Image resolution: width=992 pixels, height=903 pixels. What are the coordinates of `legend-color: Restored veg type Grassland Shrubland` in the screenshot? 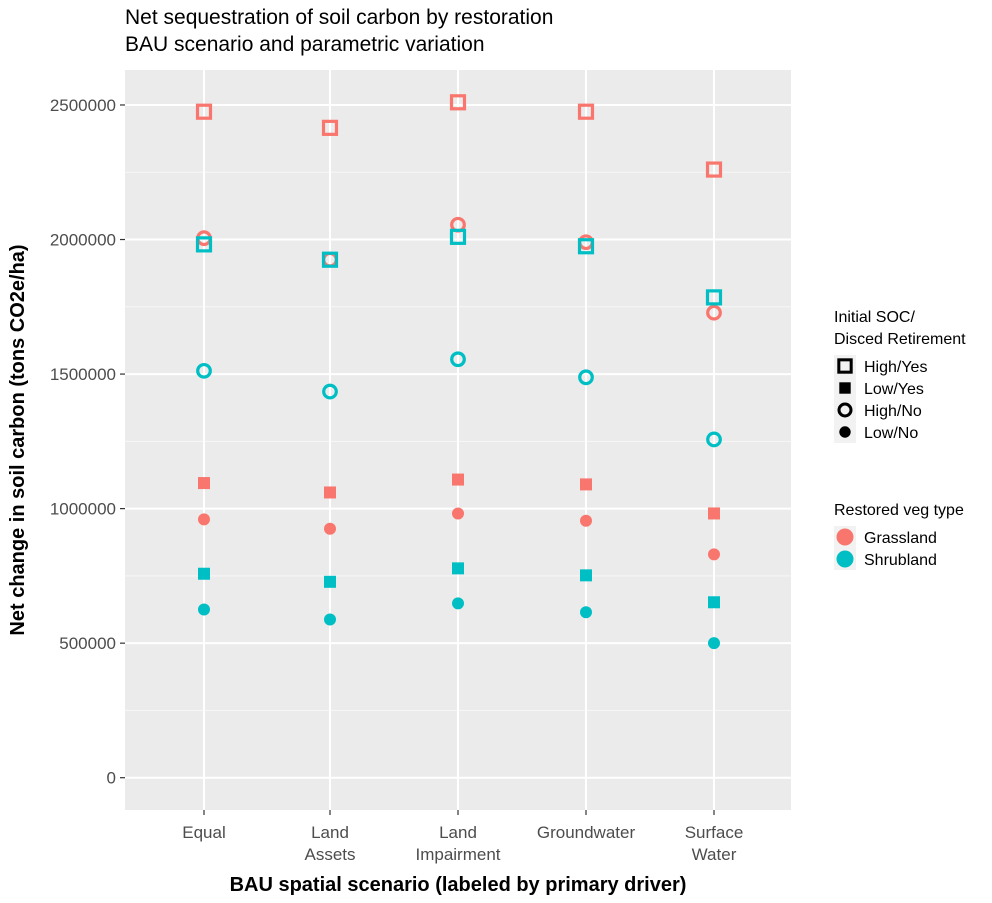 It's located at (899, 536).